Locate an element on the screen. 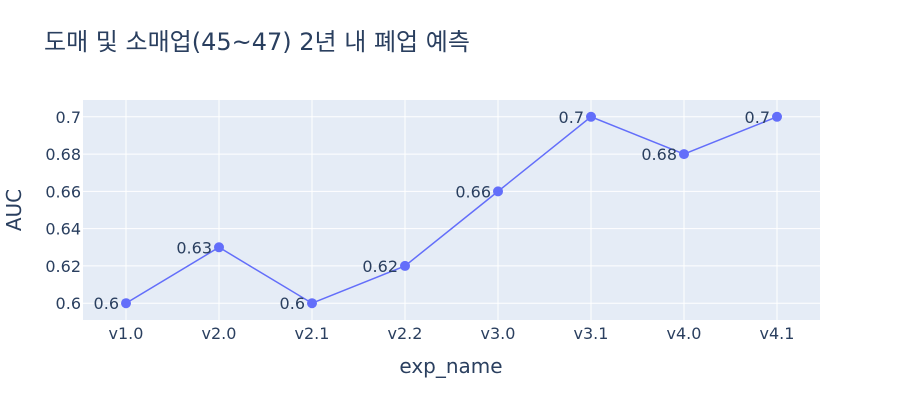  x-tick-label: v2.1 is located at coordinates (312, 333).